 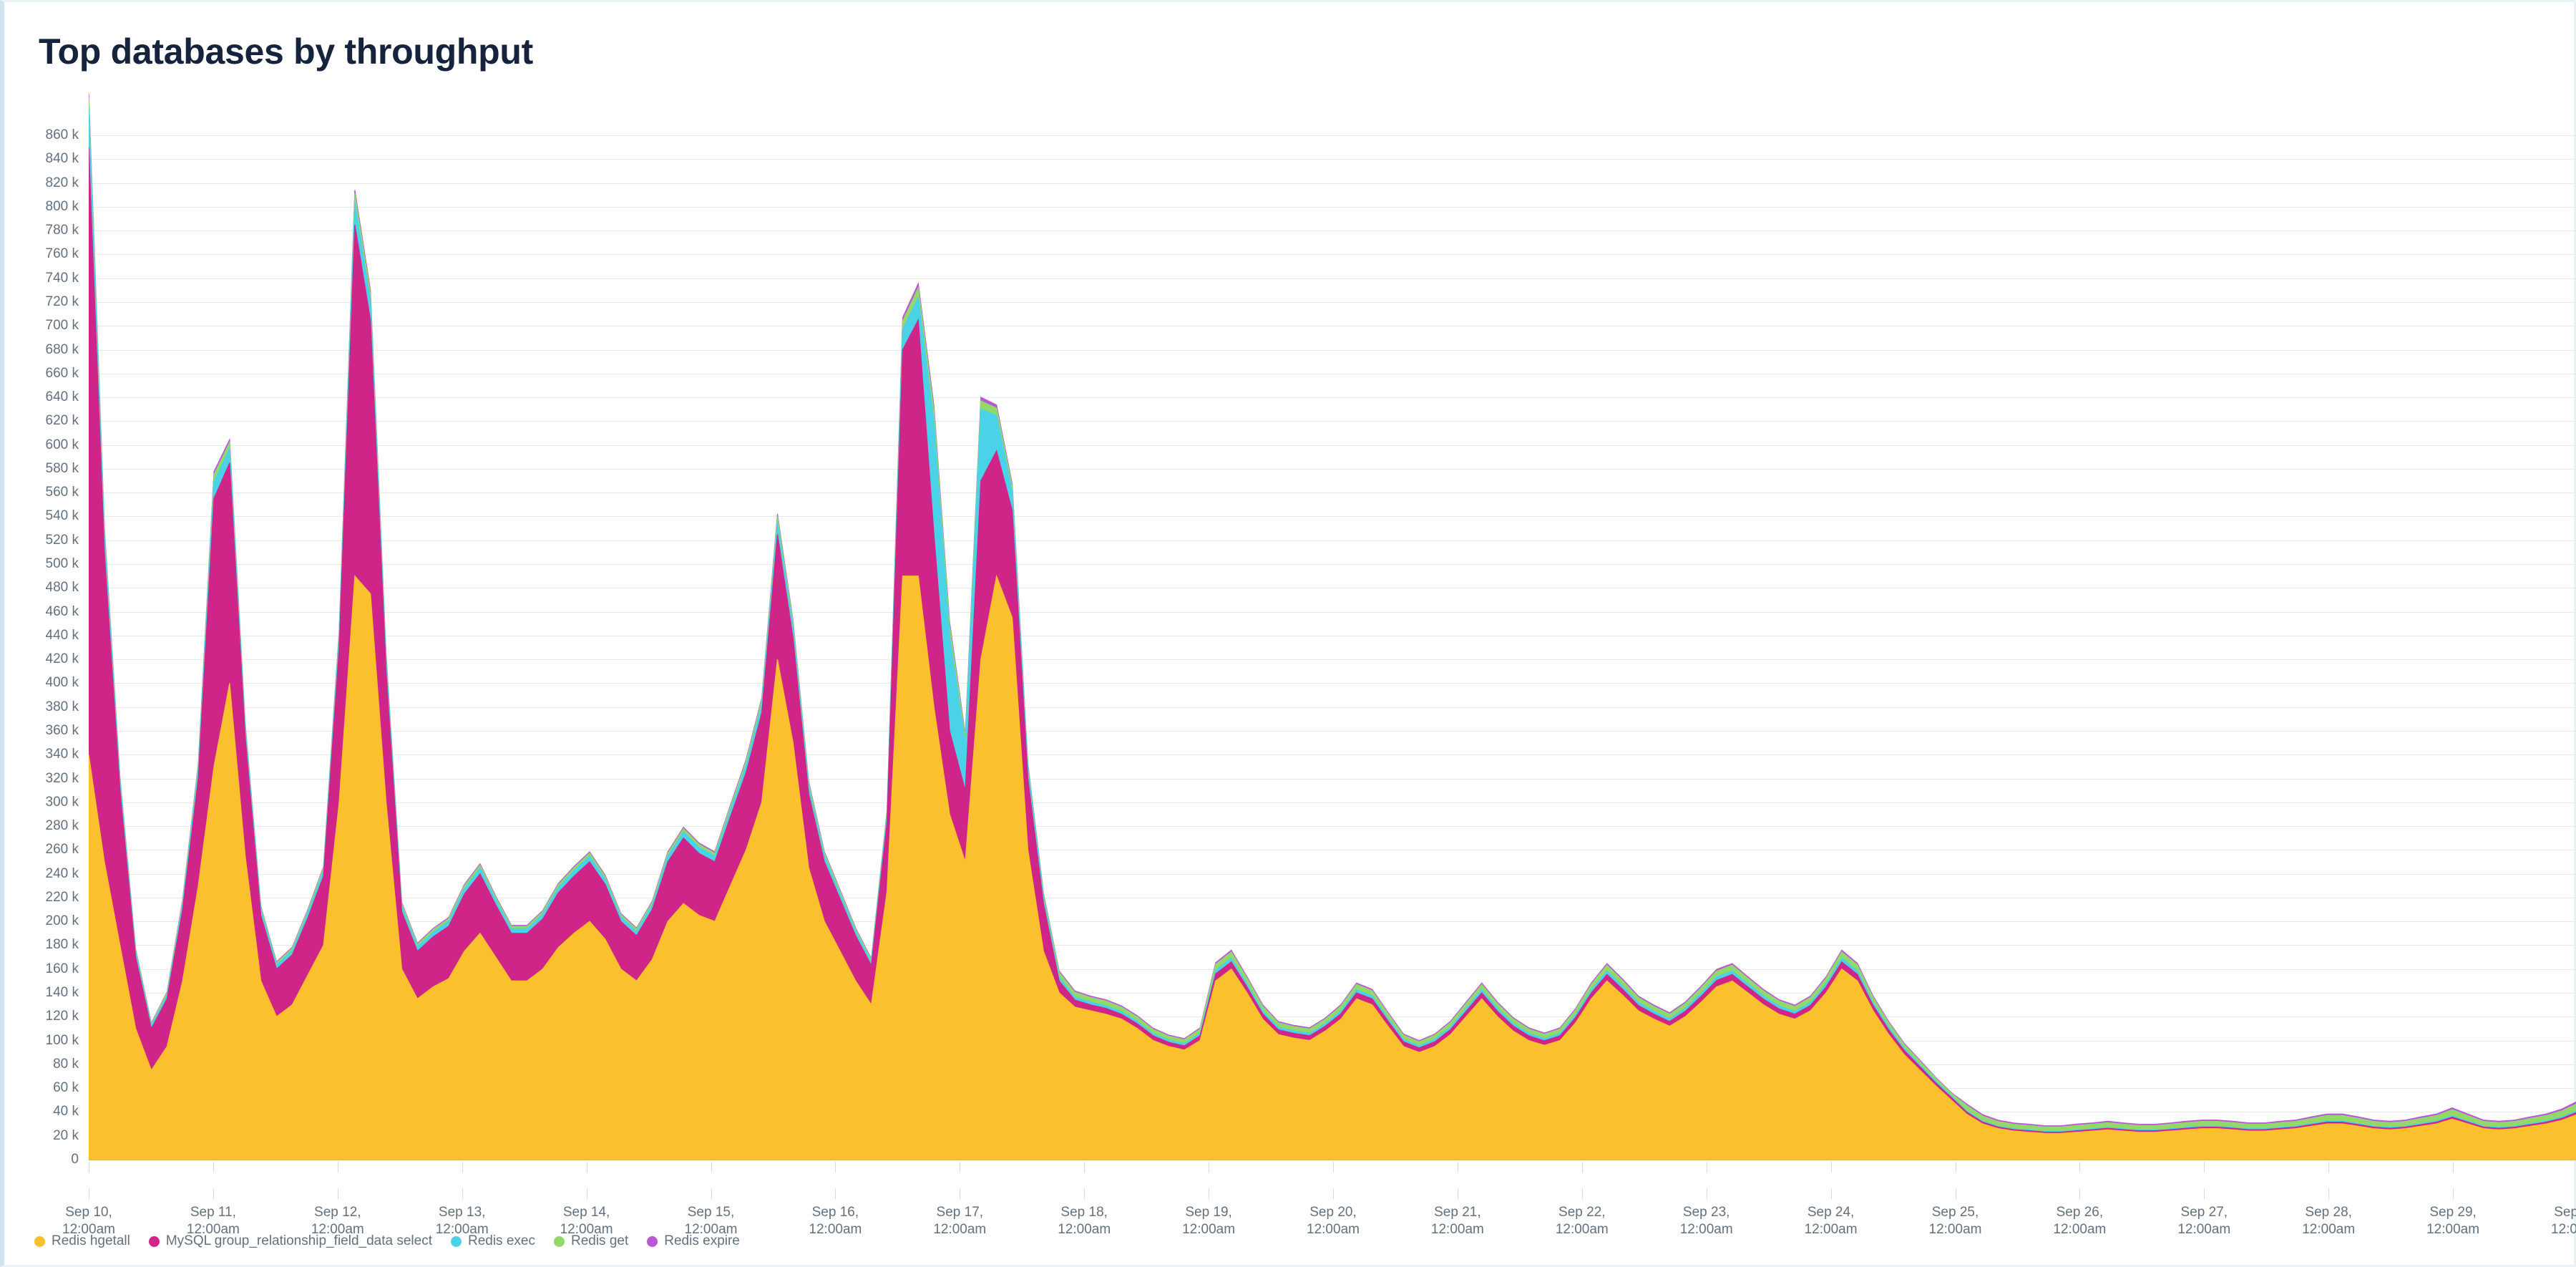 What do you see at coordinates (62, 492) in the screenshot?
I see `y-axis-tick-label: 560 k` at bounding box center [62, 492].